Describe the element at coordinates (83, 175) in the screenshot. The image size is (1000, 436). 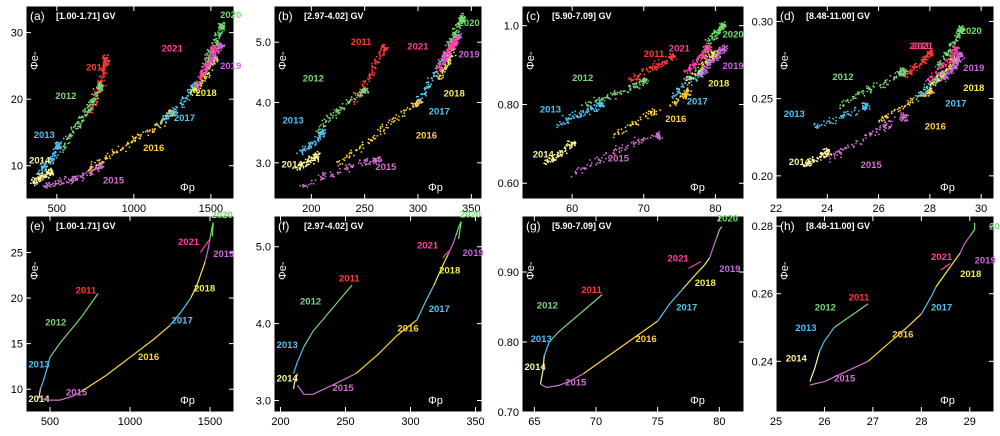
I see `series-2015: 2015` at that location.